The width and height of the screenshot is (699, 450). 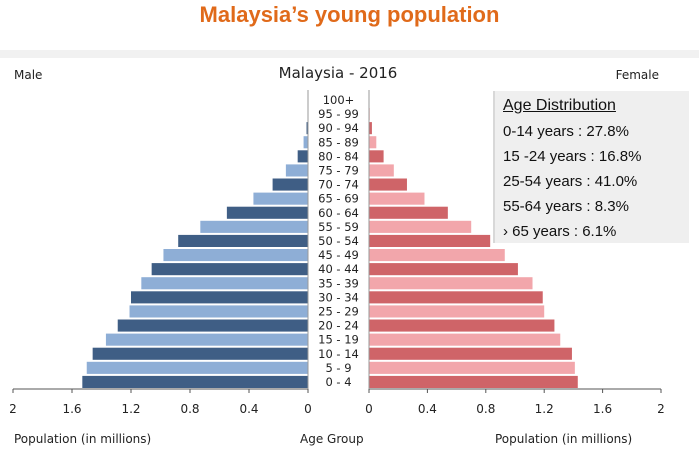 What do you see at coordinates (83, 439) in the screenshot?
I see `x-axis-label-left: Population (in millions)` at bounding box center [83, 439].